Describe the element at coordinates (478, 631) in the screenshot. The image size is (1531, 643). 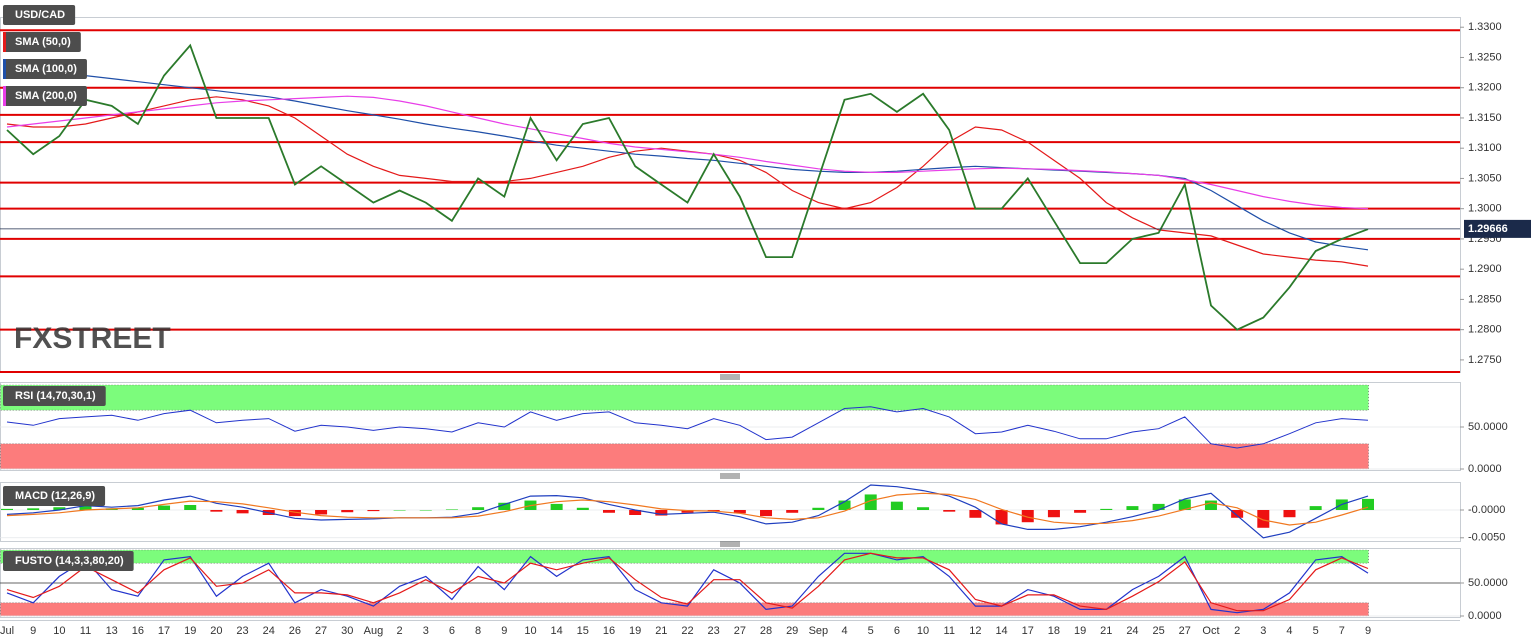
I see `x-tick-label: 8` at that location.